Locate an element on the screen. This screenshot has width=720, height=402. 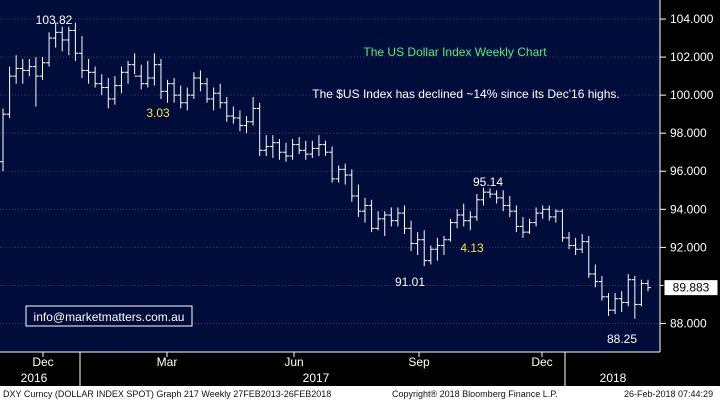
annotation-range-3-03: 3.03 is located at coordinates (158, 113).